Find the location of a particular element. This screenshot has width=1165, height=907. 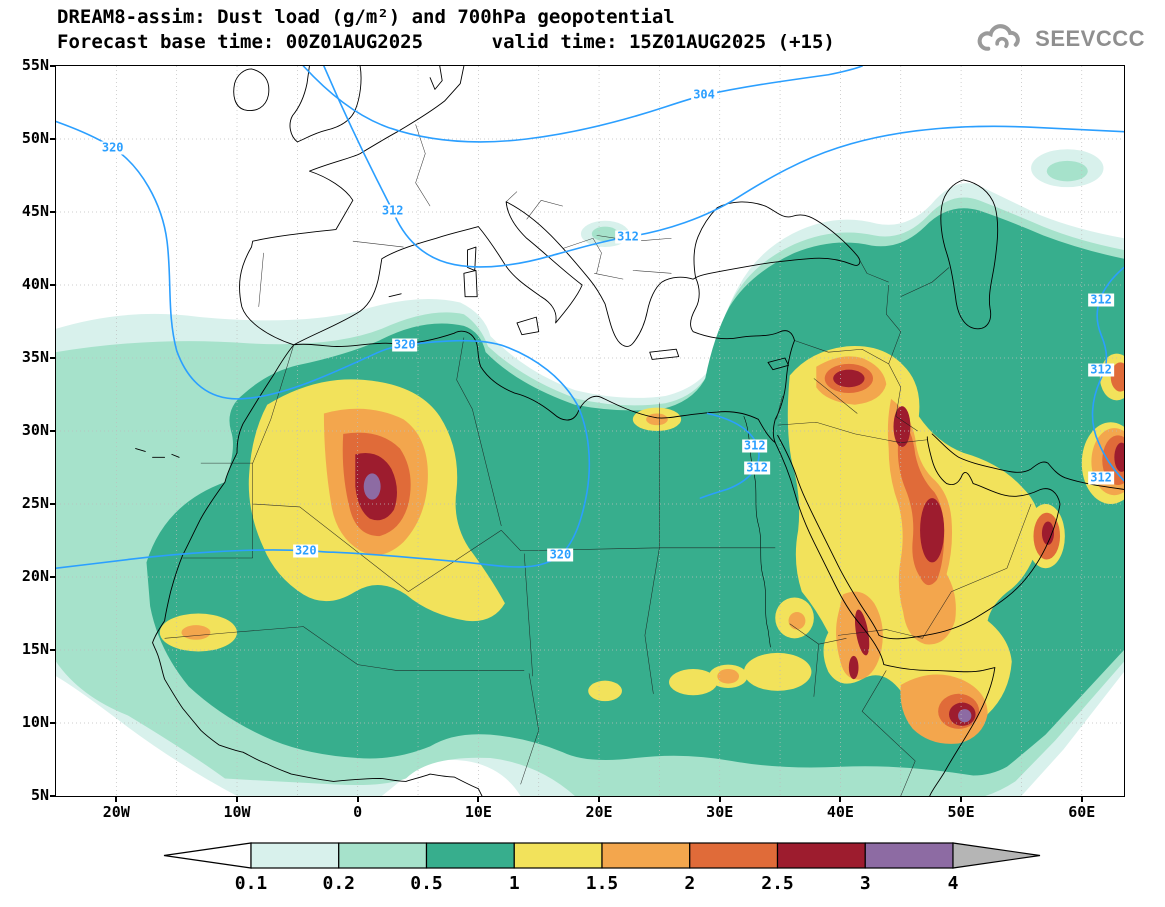

y-axis-label: 30N is located at coordinates (35, 430).